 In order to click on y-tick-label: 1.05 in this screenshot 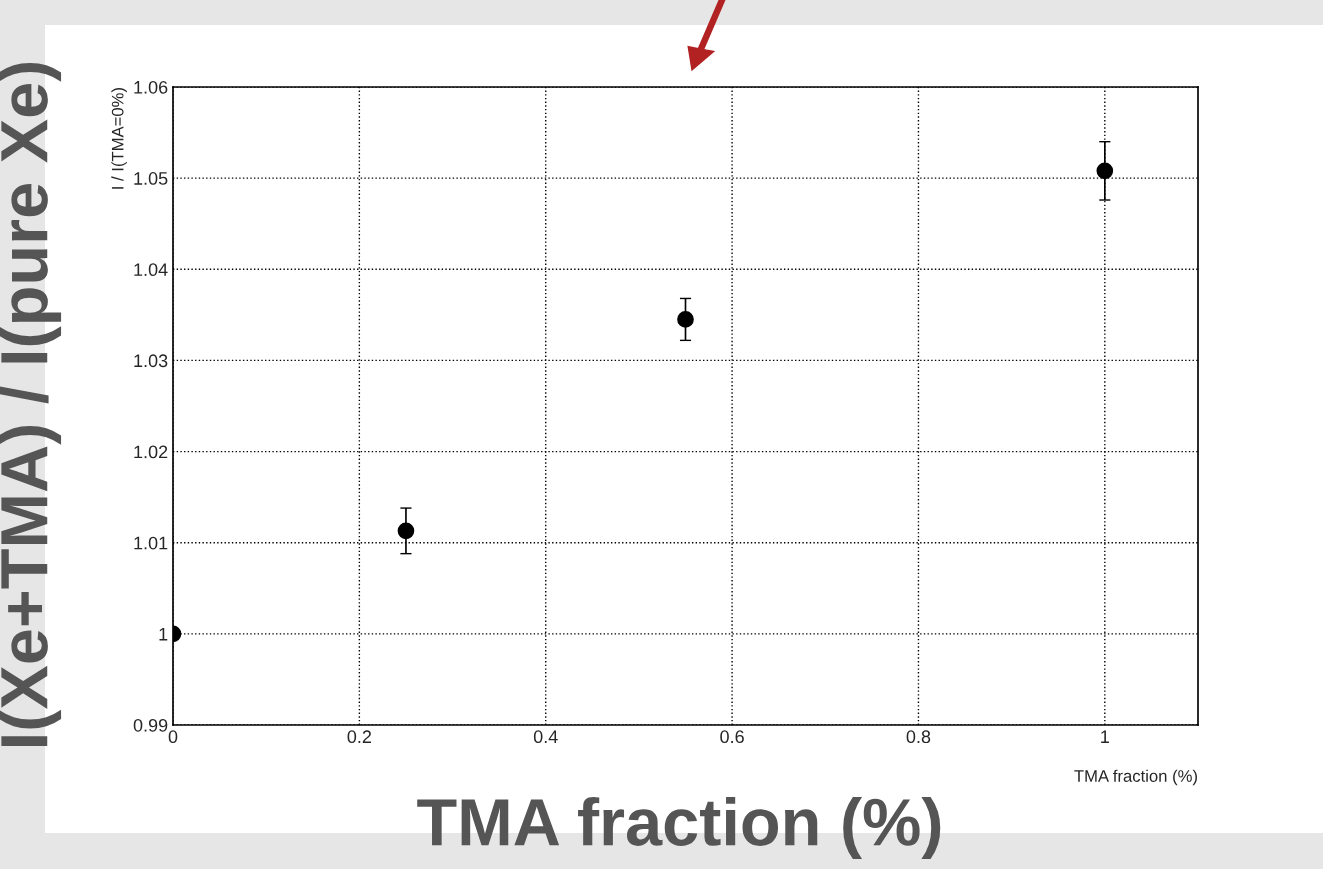, I will do `click(151, 178)`.